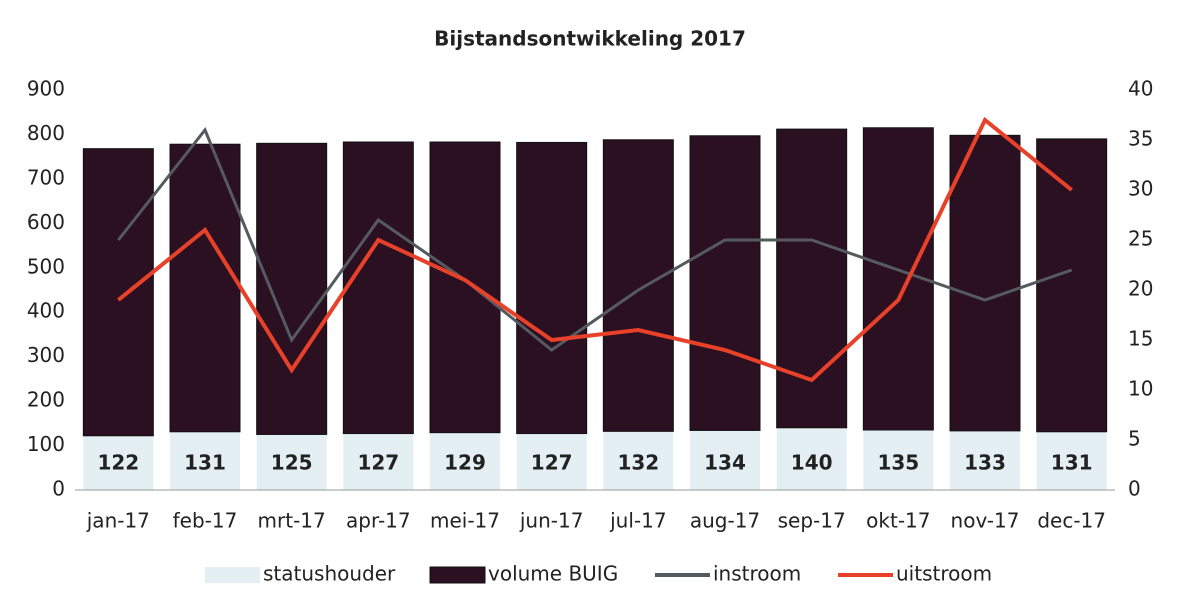 This screenshot has height=607, width=1180. Describe the element at coordinates (553, 574) in the screenshot. I see `legend-label: volume BUIG` at that location.